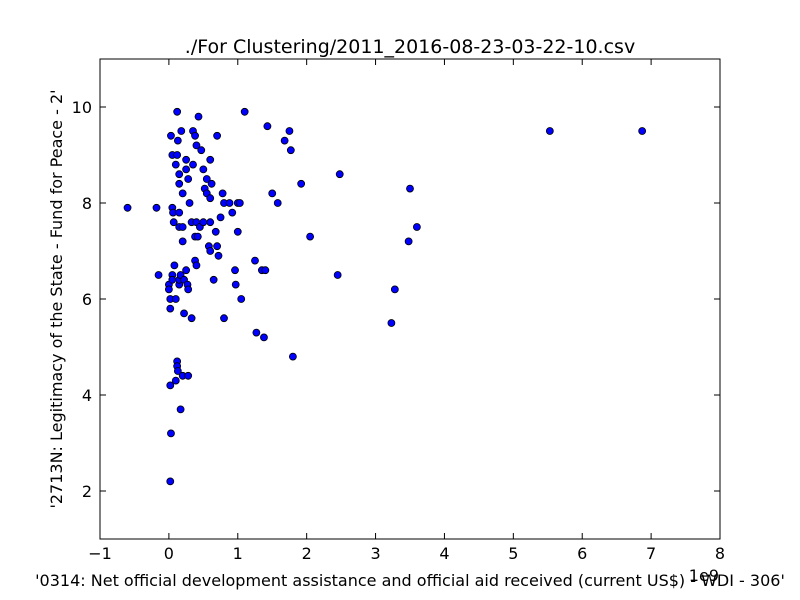 The image size is (800, 600). Describe the element at coordinates (238, 553) in the screenshot. I see `x-tick-label: 1` at that location.